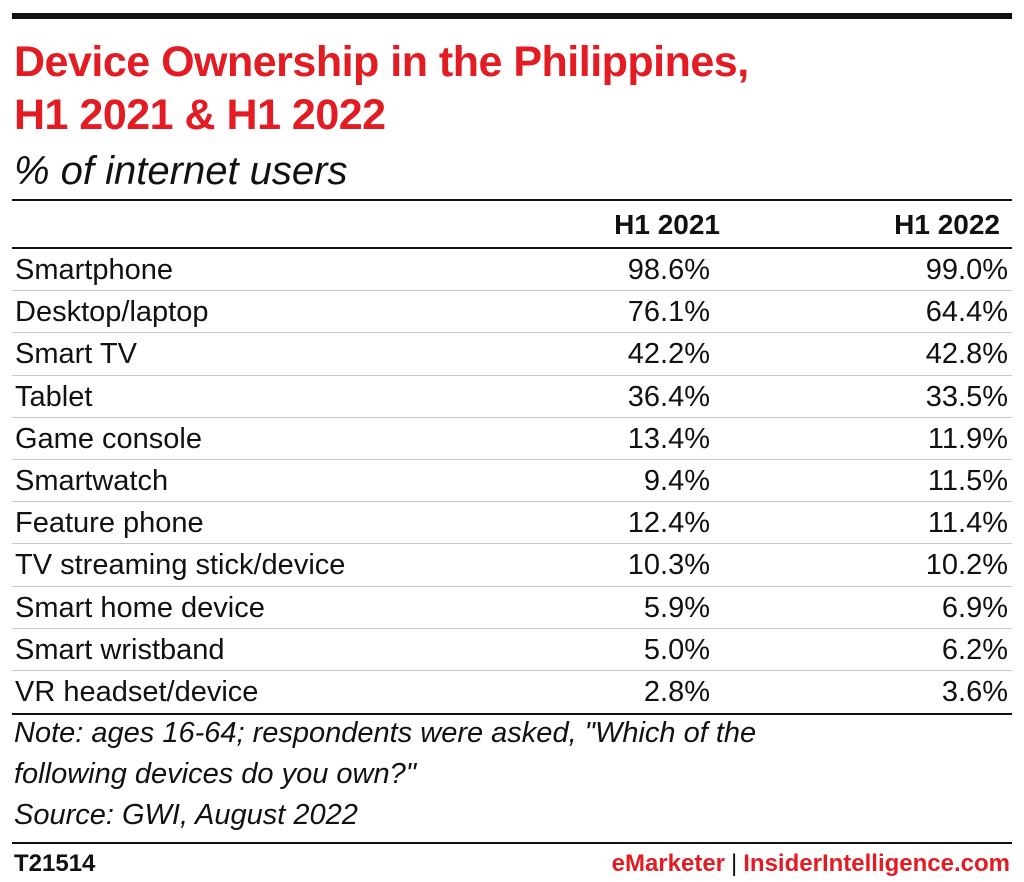 This screenshot has width=1024, height=882. Describe the element at coordinates (181, 171) in the screenshot. I see `chart-subtitle: % of internet users` at that location.